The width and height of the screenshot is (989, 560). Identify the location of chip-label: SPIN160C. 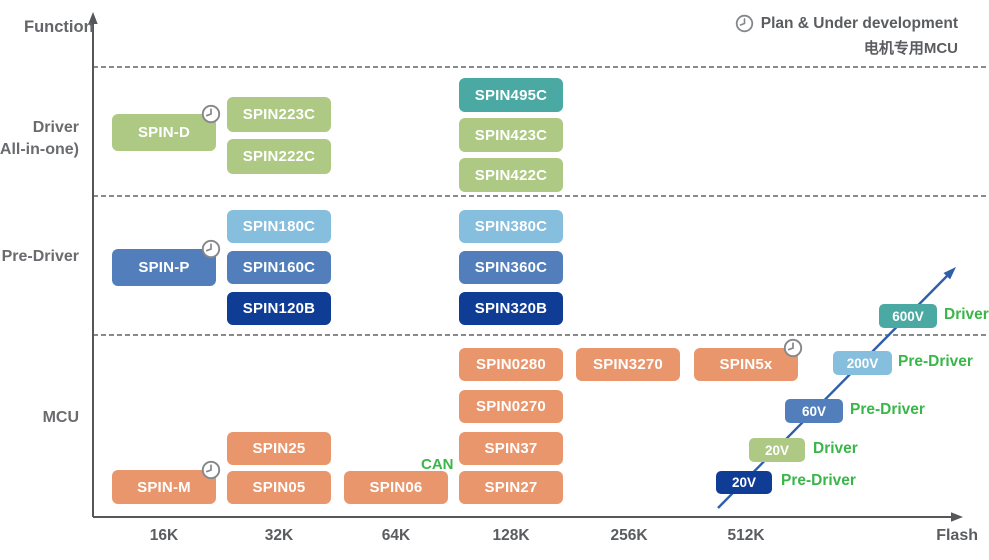
(279, 267).